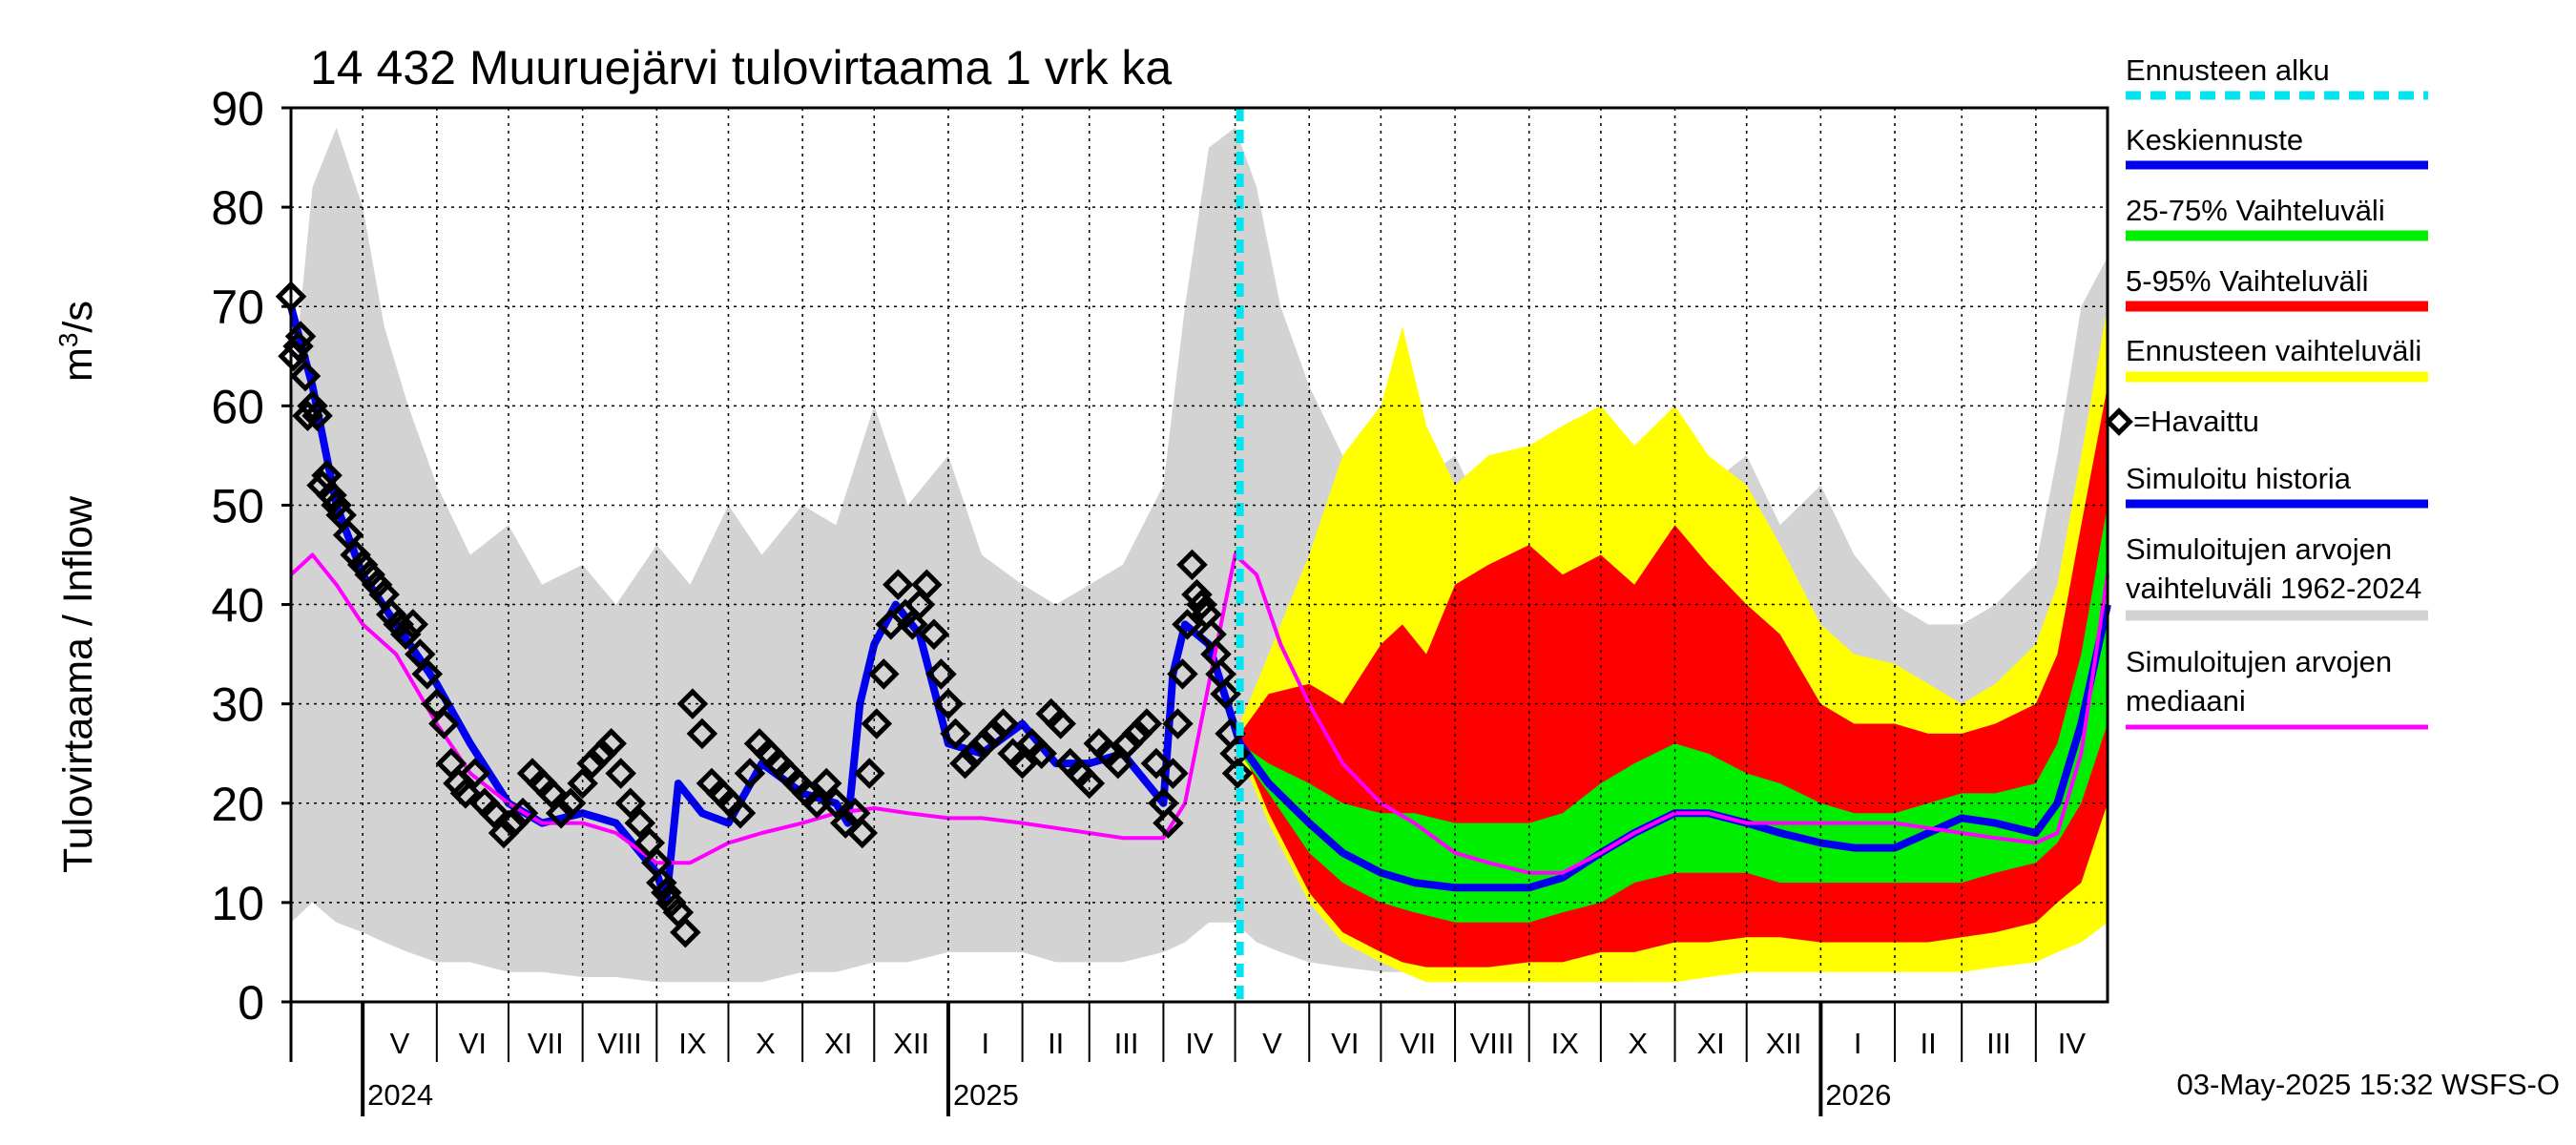 This screenshot has height=1145, width=2576. Describe the element at coordinates (2196, 421) in the screenshot. I see `legend-label-observed: =Havaittu` at that location.